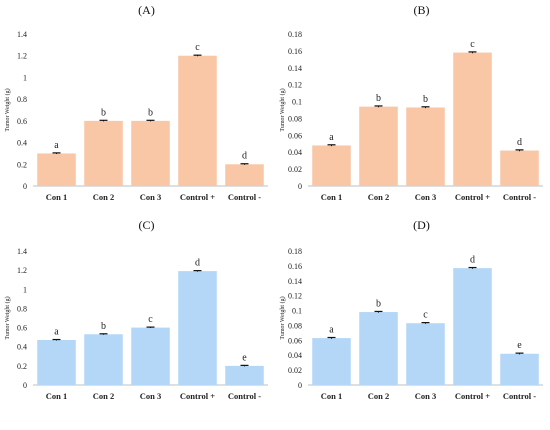  What do you see at coordinates (297, 102) in the screenshot?
I see `y-tick-label: 0.1` at bounding box center [297, 102].